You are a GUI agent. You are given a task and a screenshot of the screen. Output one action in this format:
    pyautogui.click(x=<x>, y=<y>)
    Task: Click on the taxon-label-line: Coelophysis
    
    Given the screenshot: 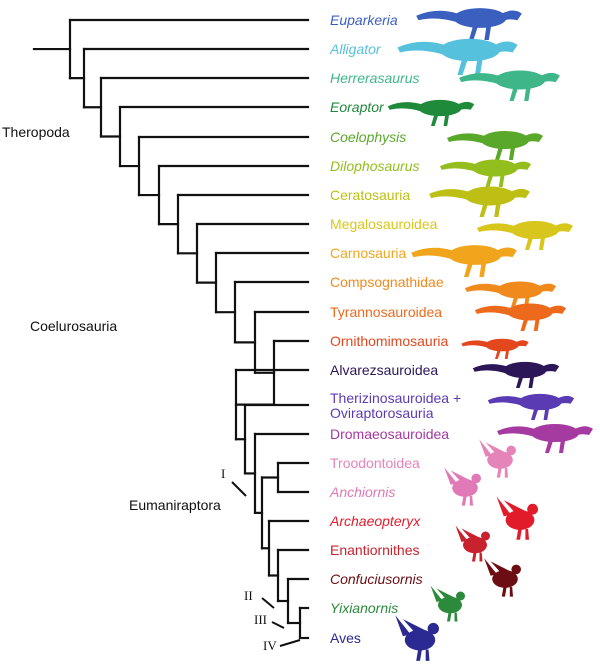 What is the action you would take?
    pyautogui.click(x=368, y=137)
    